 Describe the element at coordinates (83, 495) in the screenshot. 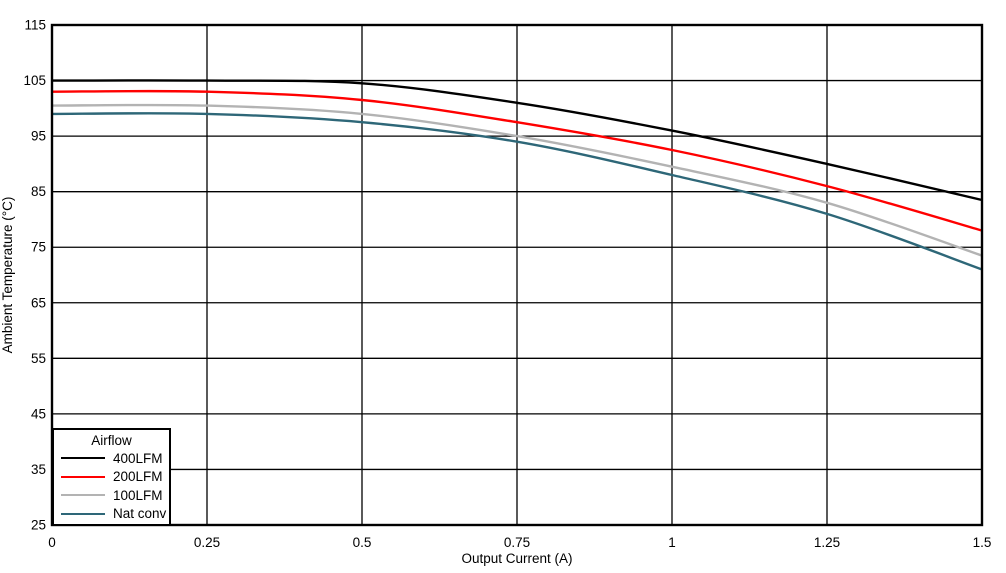

I see `legend-swatch-100lfm` at that location.